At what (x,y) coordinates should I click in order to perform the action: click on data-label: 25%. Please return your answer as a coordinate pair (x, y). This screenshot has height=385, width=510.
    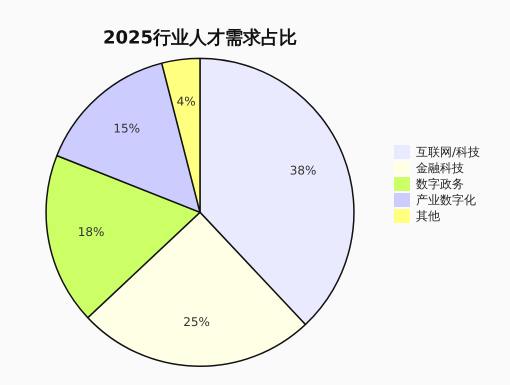
    Looking at the image, I should click on (196, 322).